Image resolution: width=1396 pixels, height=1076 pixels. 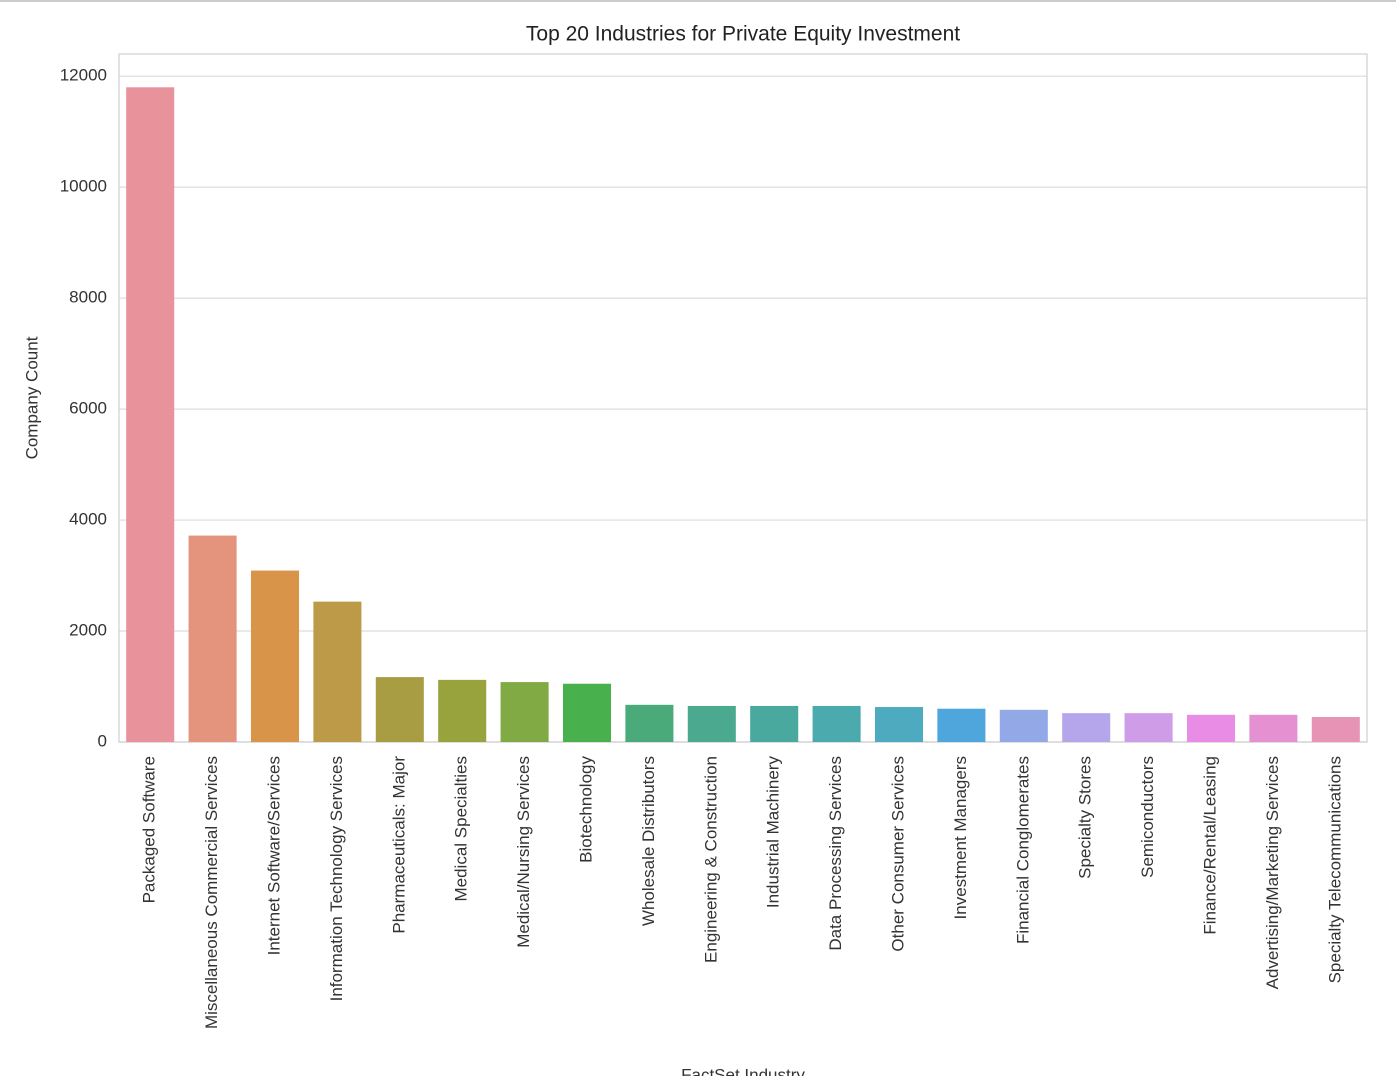 What do you see at coordinates (1147, 817) in the screenshot?
I see `x-tick-label: Semiconductors` at bounding box center [1147, 817].